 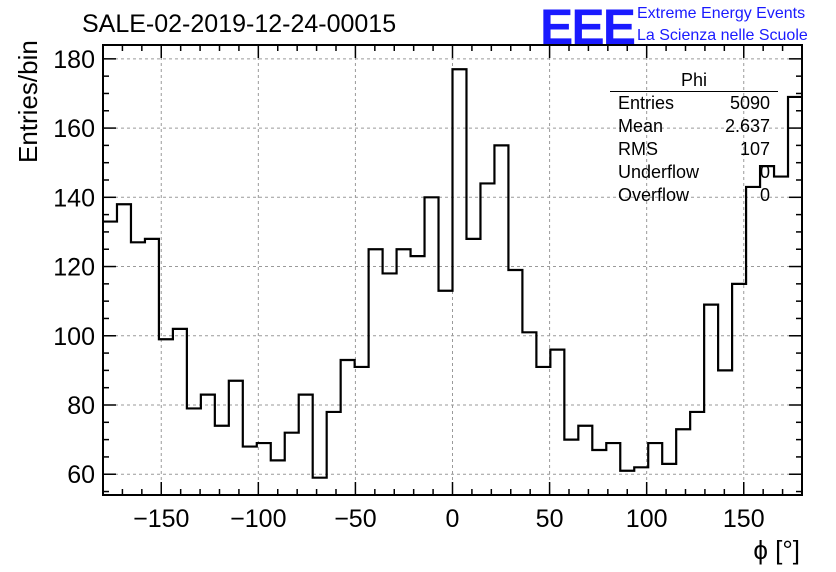 What do you see at coordinates (258, 519) in the screenshot?
I see `x-tick-label: −100` at bounding box center [258, 519].